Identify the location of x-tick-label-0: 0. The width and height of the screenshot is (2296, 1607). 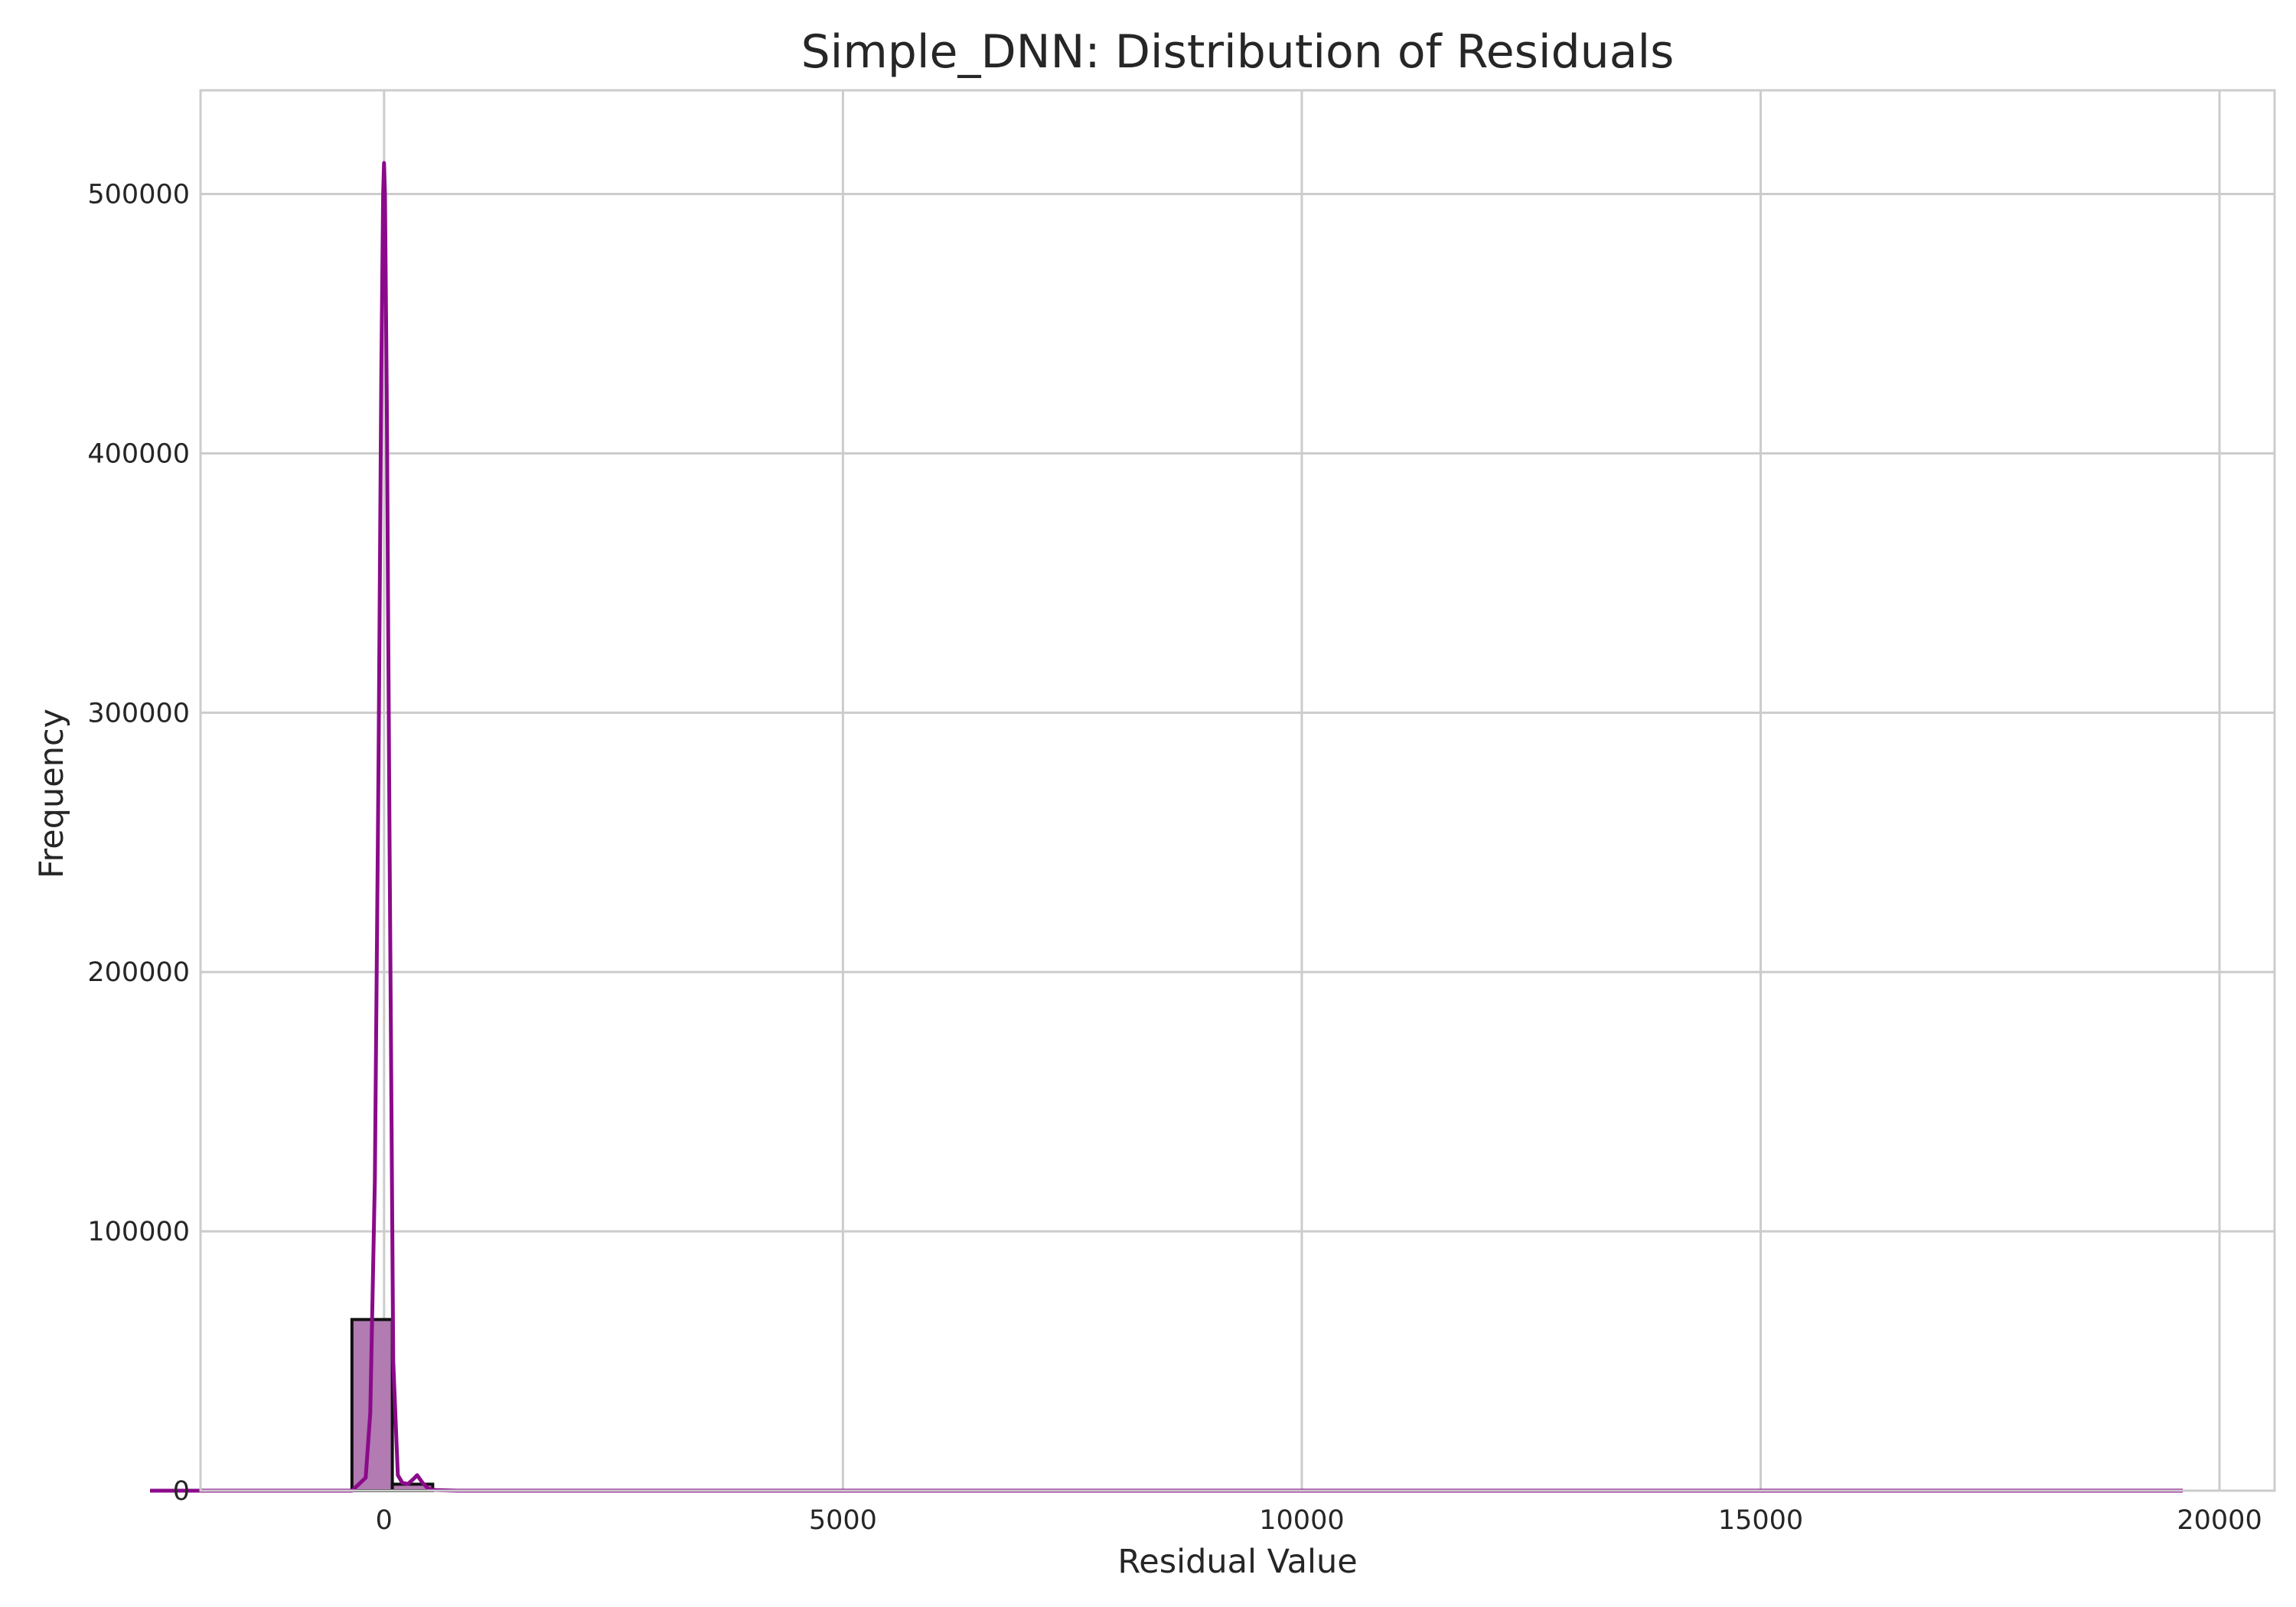
(384, 1520).